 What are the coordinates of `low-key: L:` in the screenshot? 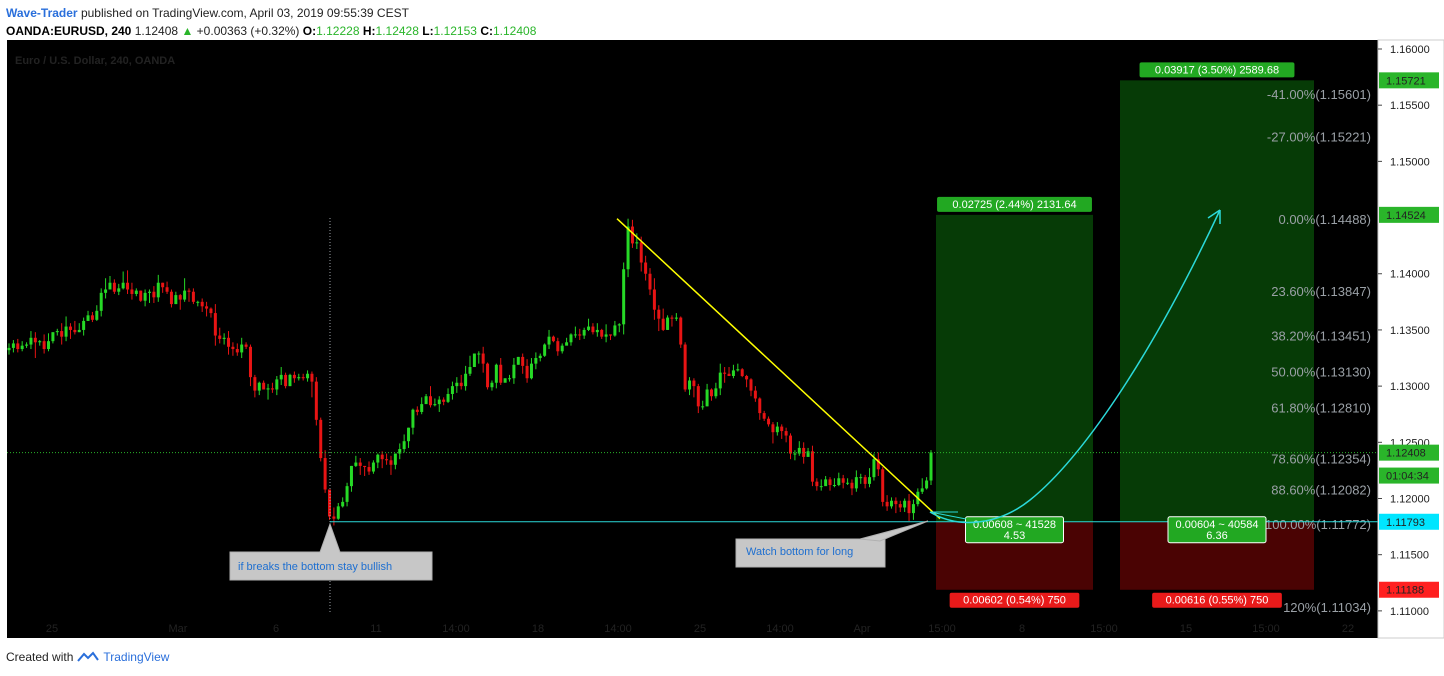 It's located at (428, 31).